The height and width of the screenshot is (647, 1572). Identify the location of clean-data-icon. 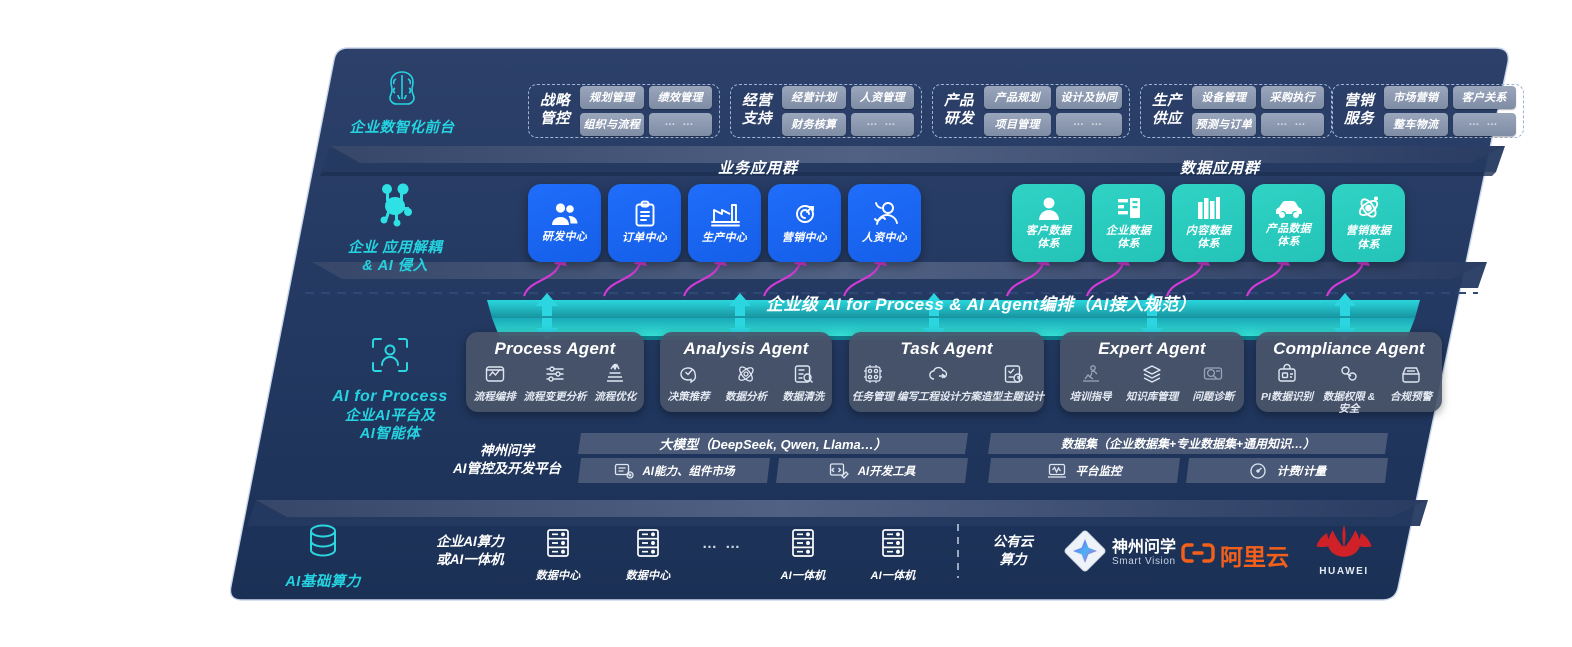
(803, 376).